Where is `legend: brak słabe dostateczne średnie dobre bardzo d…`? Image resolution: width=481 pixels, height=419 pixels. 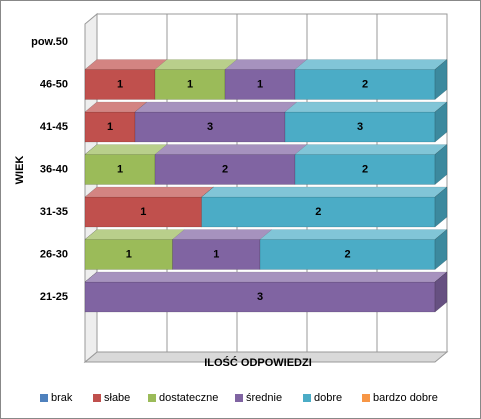 legend: brak słabe dostateczne średnie dobre bardzo d… is located at coordinates (239, 398).